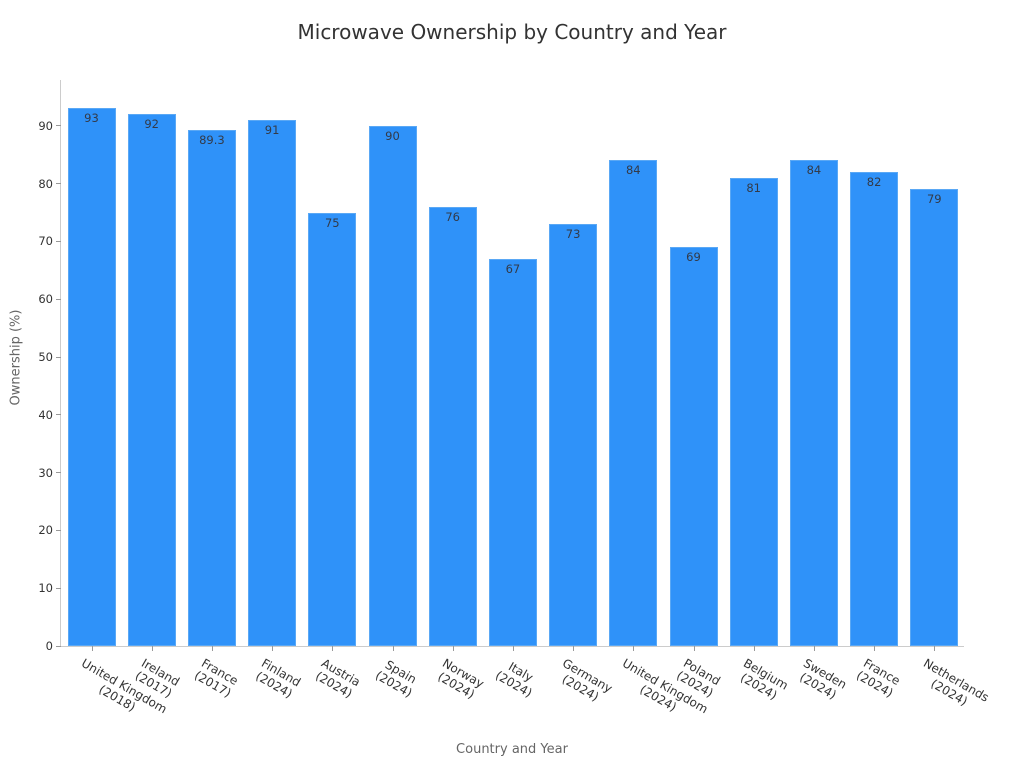  Describe the element at coordinates (45, 357) in the screenshot. I see `y-tick-label: 50` at that location.